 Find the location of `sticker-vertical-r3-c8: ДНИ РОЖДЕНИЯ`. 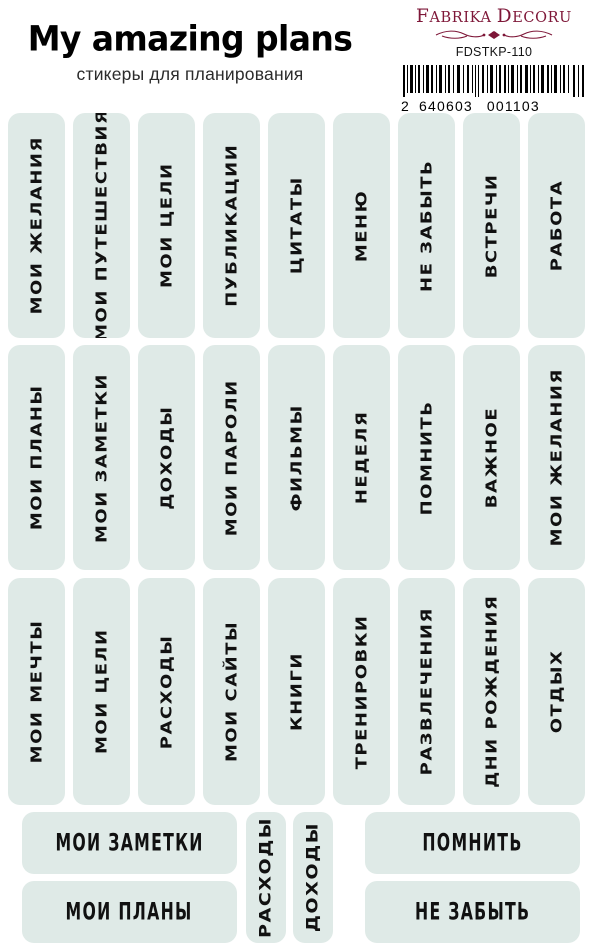

sticker-vertical-r3-c8: ДНИ РОЖДЕНИЯ is located at coordinates (491, 691).